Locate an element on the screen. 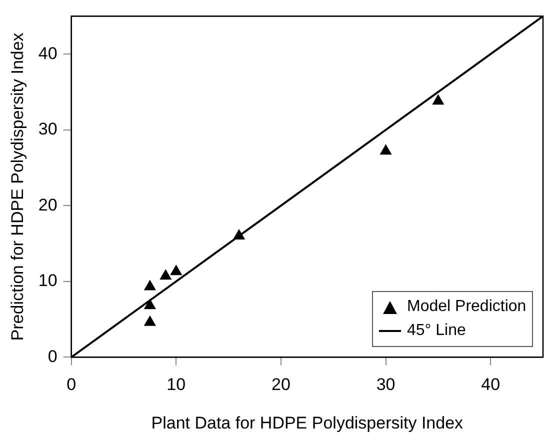  x-axis-title: Plant Data for HDPE Polydispersity Index is located at coordinates (307, 422).